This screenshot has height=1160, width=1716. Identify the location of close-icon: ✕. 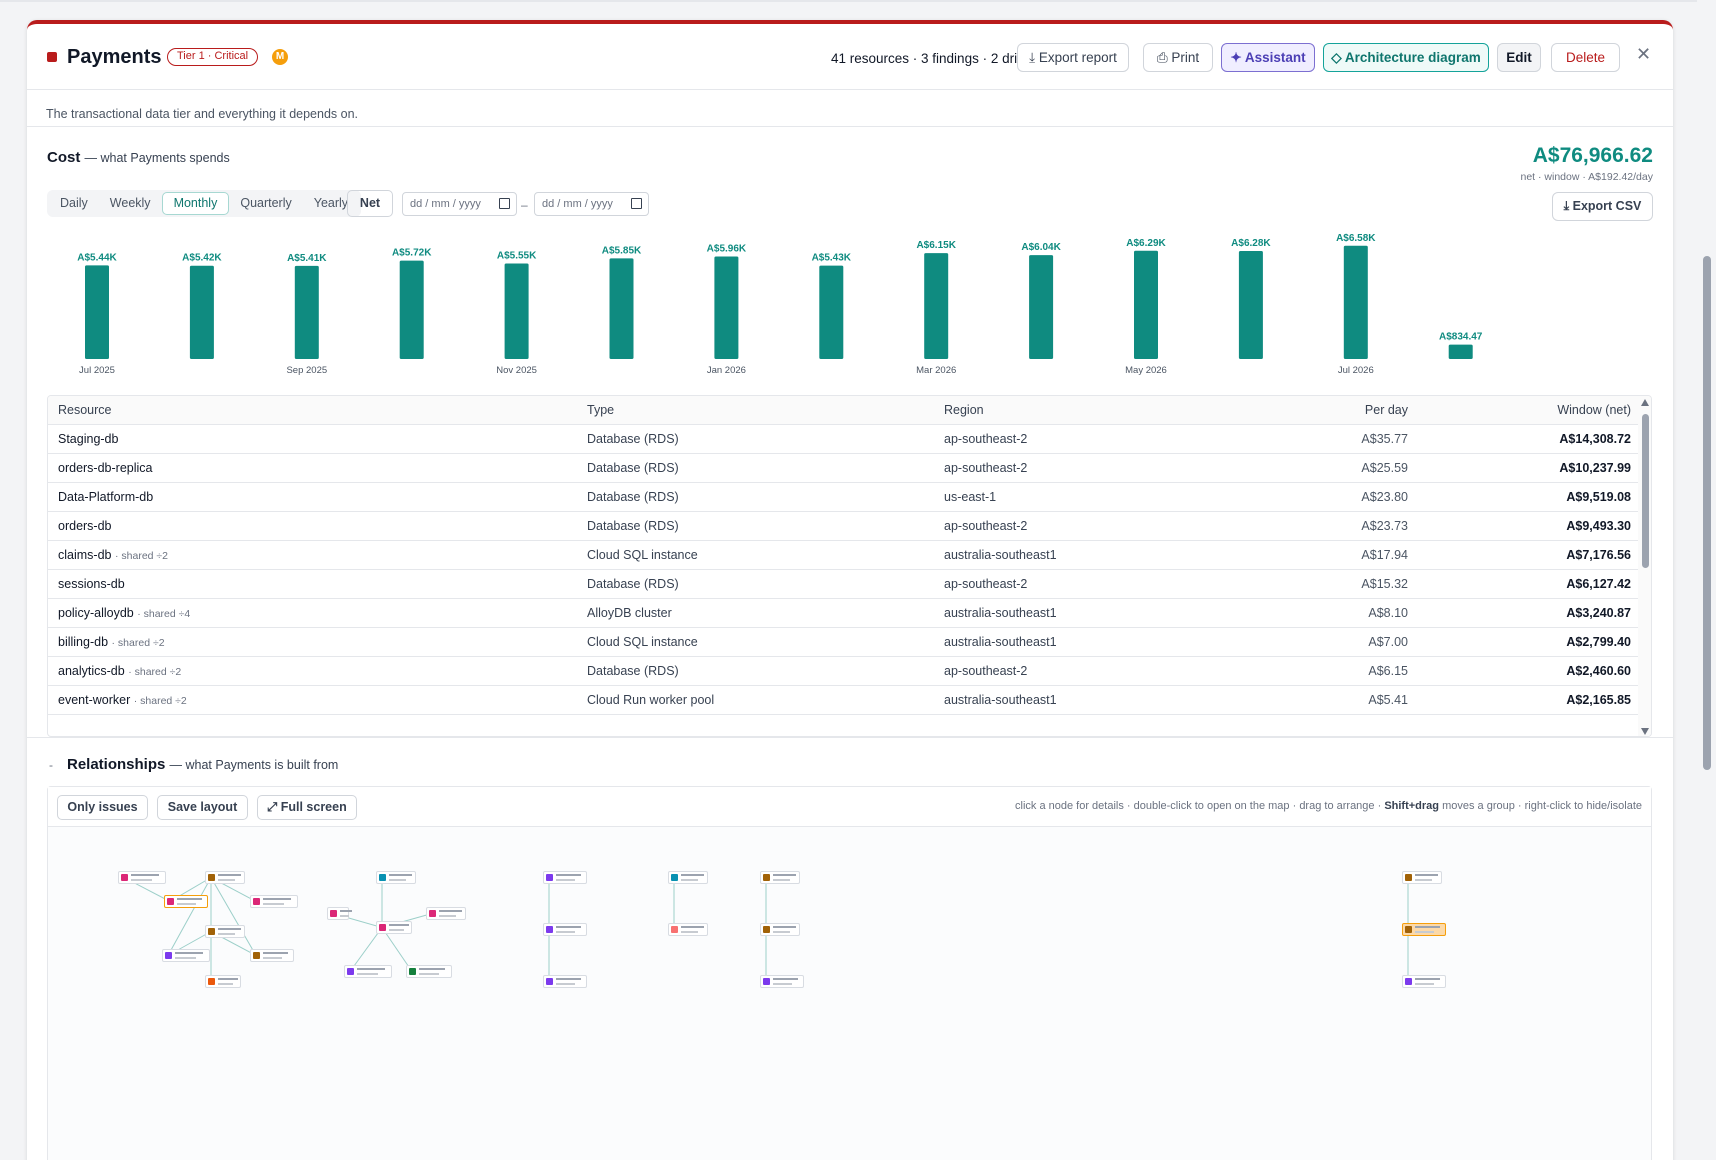
(1644, 54).